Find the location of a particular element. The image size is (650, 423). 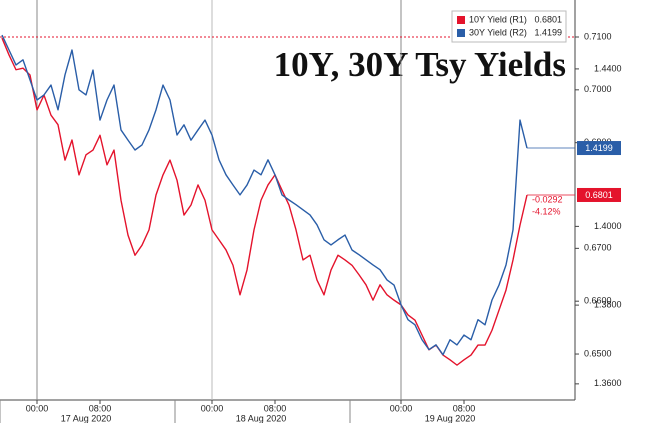

last-value-label: 1.4199 is located at coordinates (599, 148).